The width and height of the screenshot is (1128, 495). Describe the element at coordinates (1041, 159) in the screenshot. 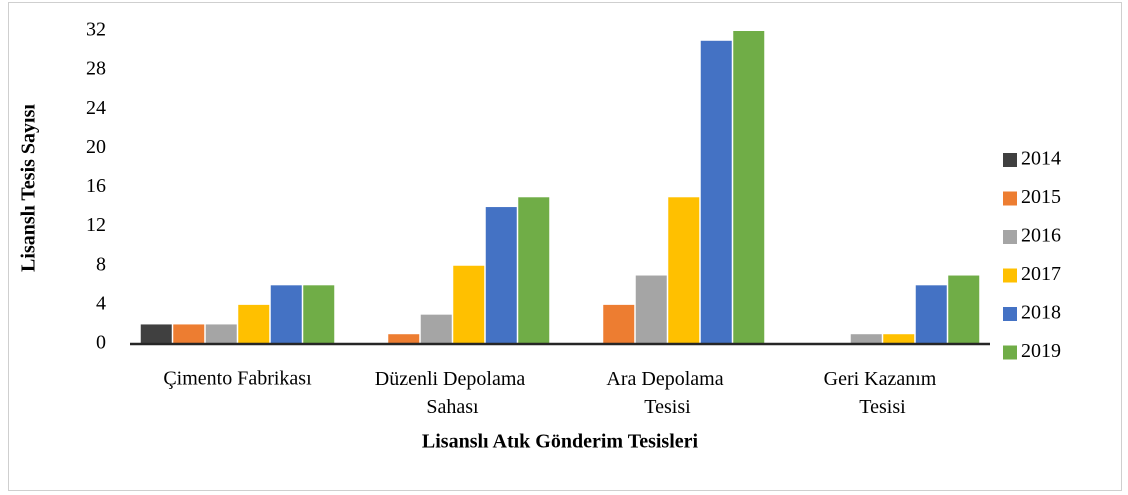

I see `legend-label: 2014` at that location.